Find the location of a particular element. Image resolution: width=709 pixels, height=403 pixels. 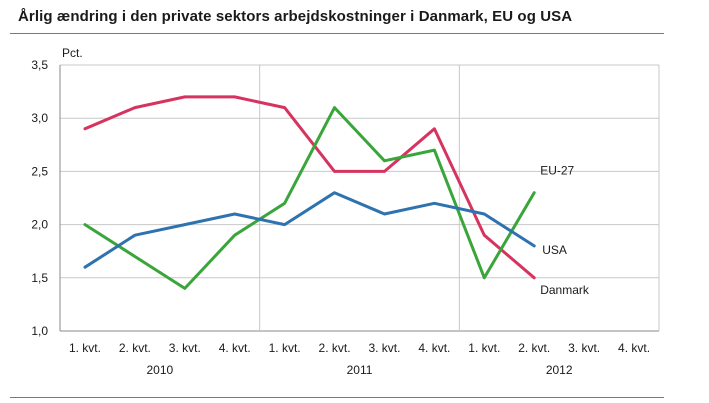

title-rule is located at coordinates (337, 33).